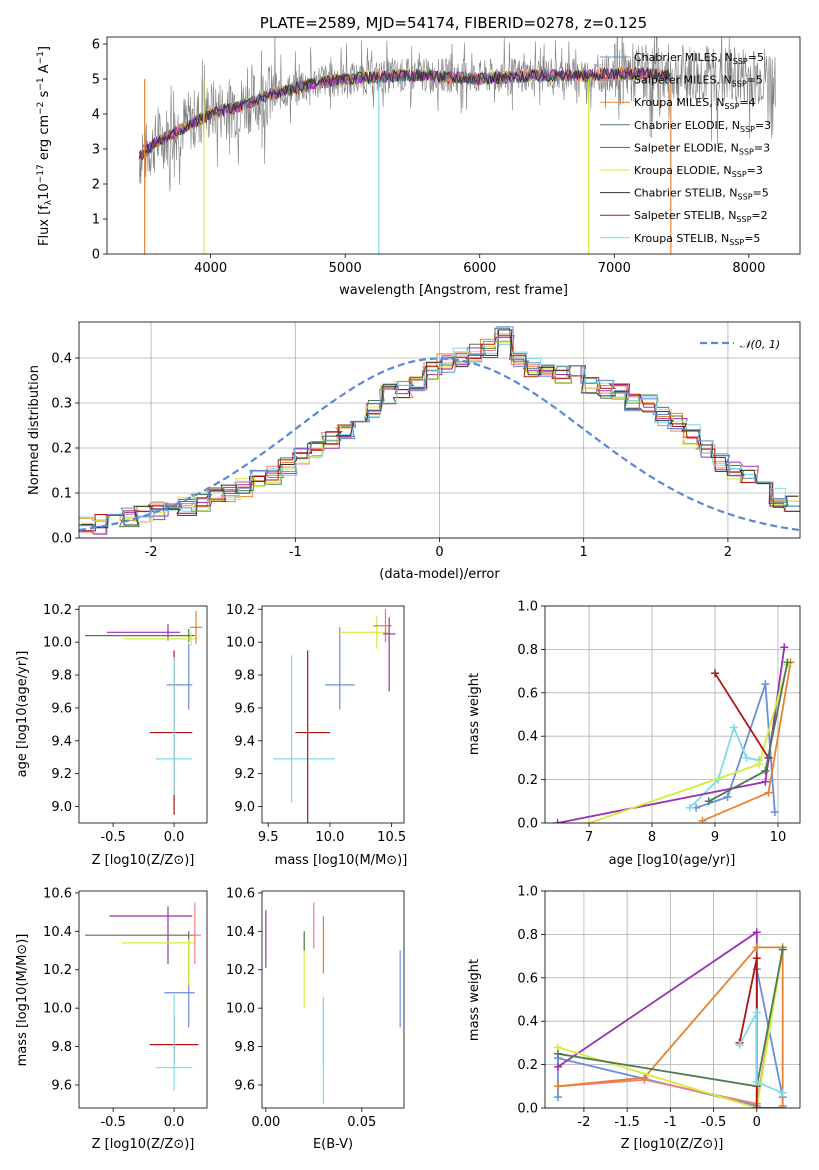 The height and width of the screenshot is (1170, 819). I want to click on x-tick-label: 9, so click(715, 837).